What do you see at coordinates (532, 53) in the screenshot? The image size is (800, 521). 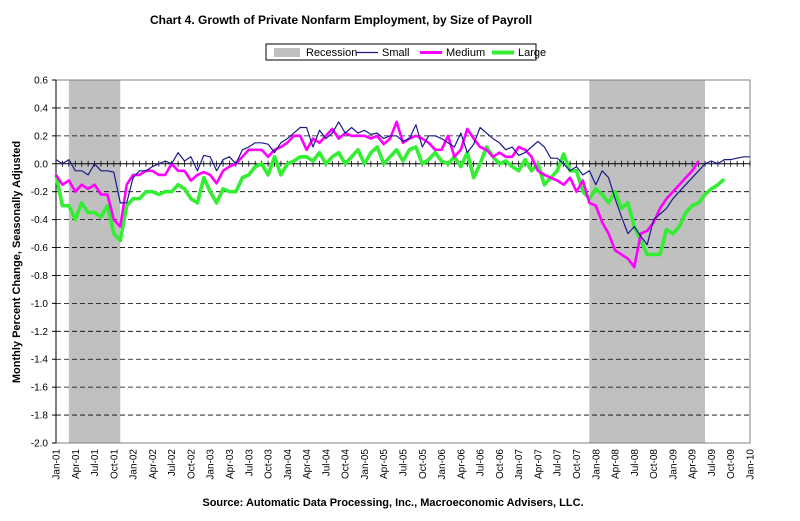 I see `legend-label-large: Large` at bounding box center [532, 53].